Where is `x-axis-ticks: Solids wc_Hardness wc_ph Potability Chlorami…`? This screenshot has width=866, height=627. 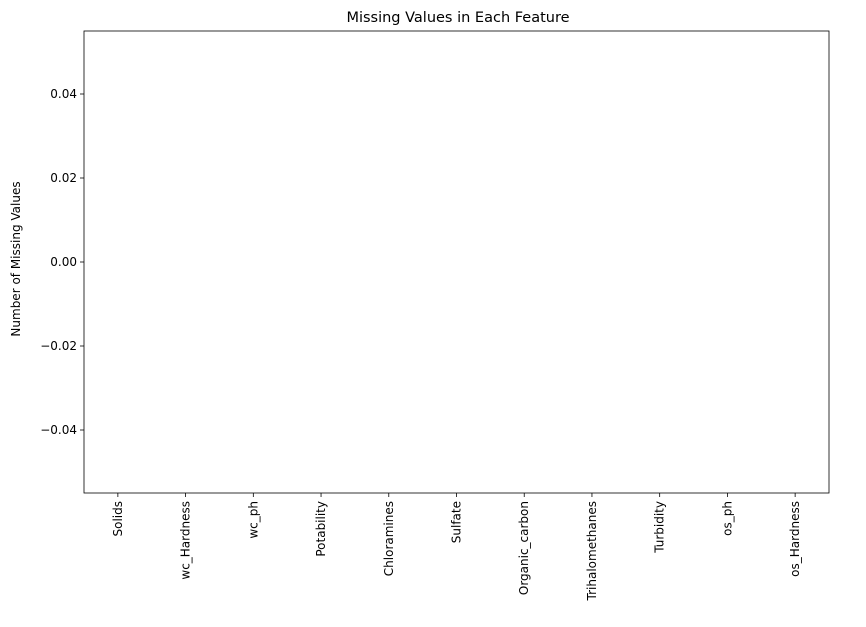
x-axis-ticks: Solids wc_Hardness wc_ph Potability Chlorami… is located at coordinates (456, 547).